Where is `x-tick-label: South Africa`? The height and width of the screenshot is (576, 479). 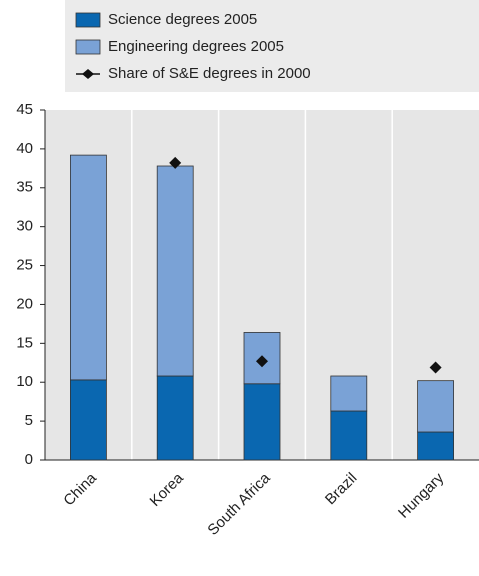
x-tick-label: South Africa is located at coordinates (239, 504).